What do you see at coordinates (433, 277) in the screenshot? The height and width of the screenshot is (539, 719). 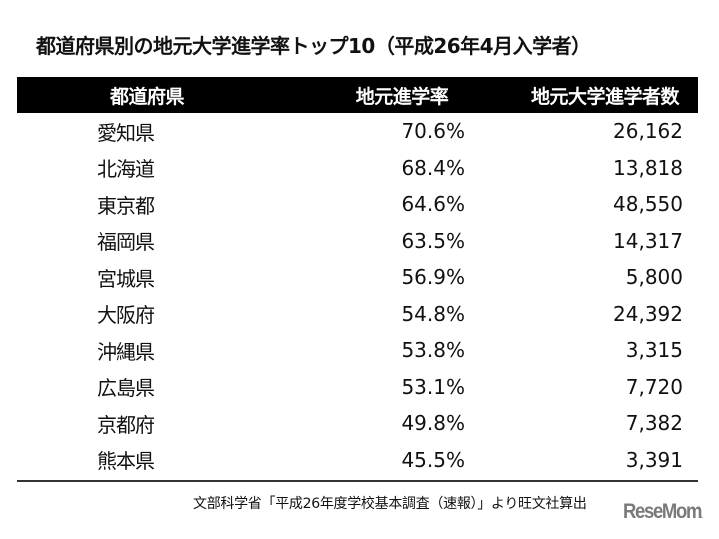 I see `cell-rate: 56.9%` at bounding box center [433, 277].